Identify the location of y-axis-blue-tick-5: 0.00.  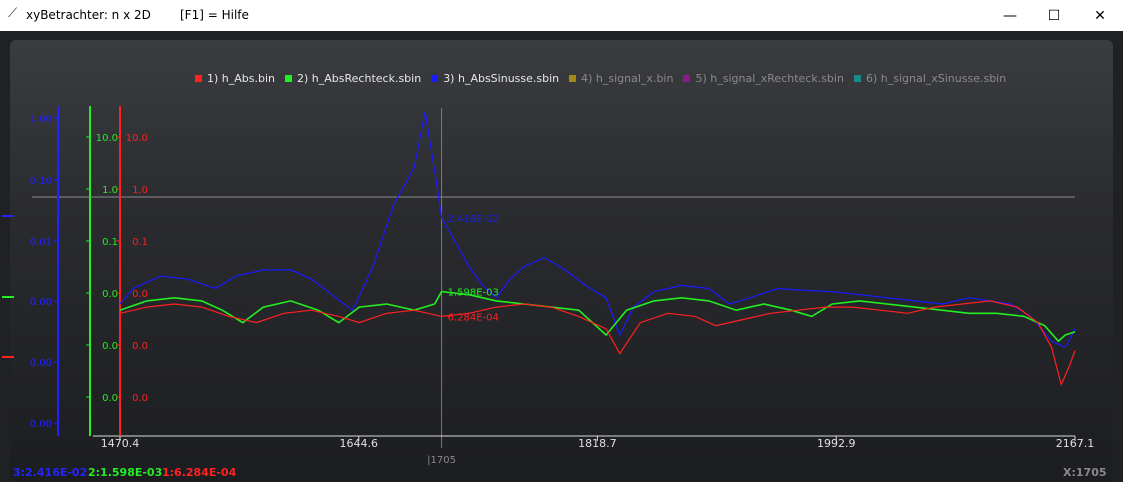
(41, 363).